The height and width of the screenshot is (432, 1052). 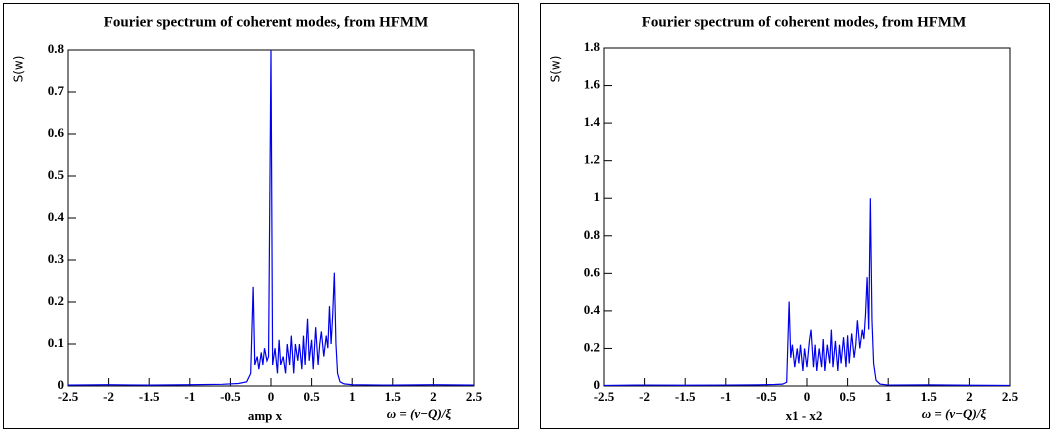 What do you see at coordinates (56, 174) in the screenshot?
I see `y-tick-label: 0.5` at bounding box center [56, 174].